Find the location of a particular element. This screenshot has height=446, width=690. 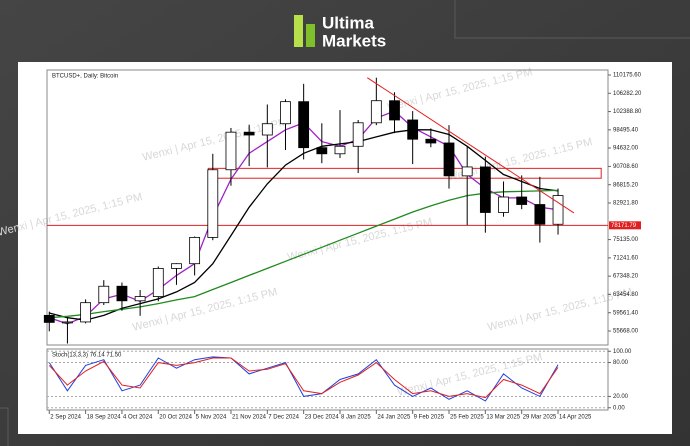

x-tick-label: 7 Dec 2024 is located at coordinates (283, 418).